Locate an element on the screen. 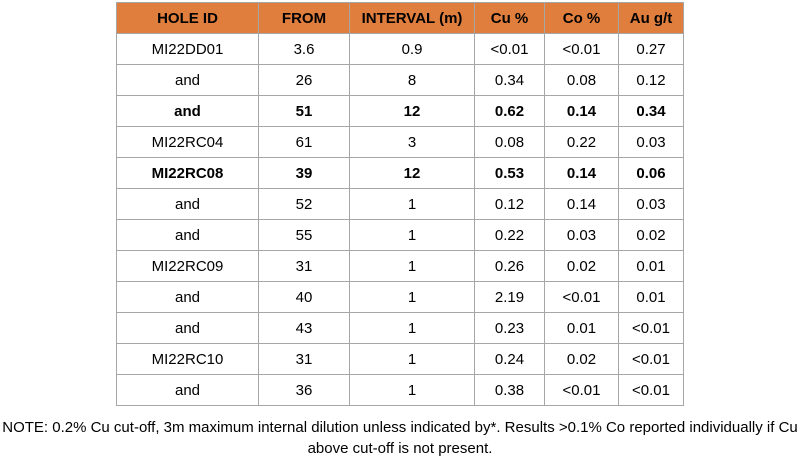 Image resolution: width=800 pixels, height=462 pixels. table-row: and 40 1 2.19 <0.01 0.01 is located at coordinates (400, 297).